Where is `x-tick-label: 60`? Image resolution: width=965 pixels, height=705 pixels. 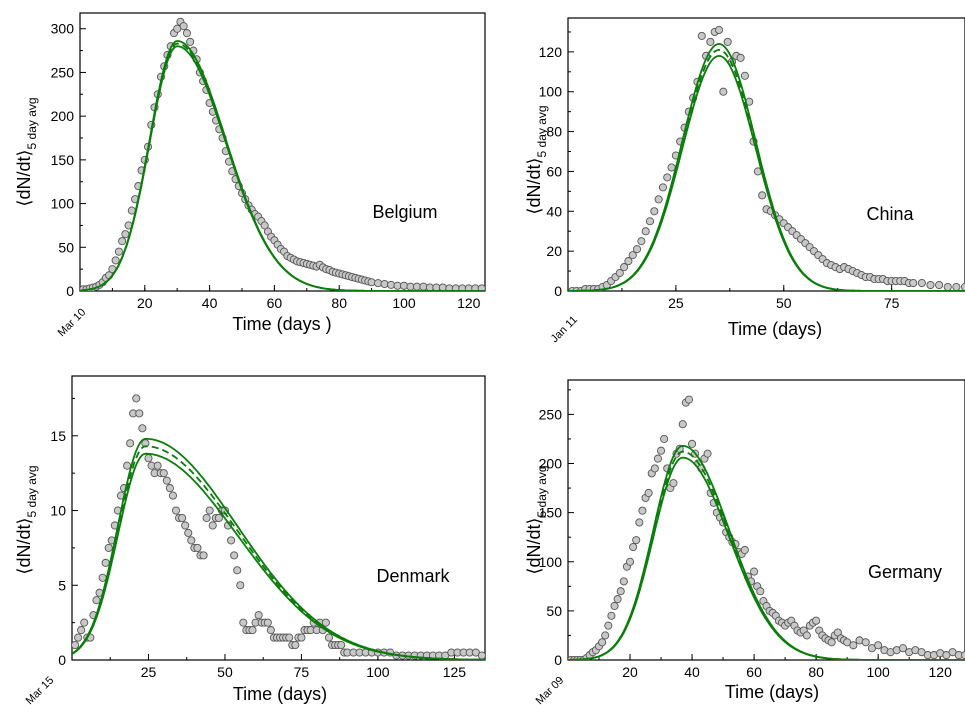
x-tick-label: 60 is located at coordinates (754, 672).